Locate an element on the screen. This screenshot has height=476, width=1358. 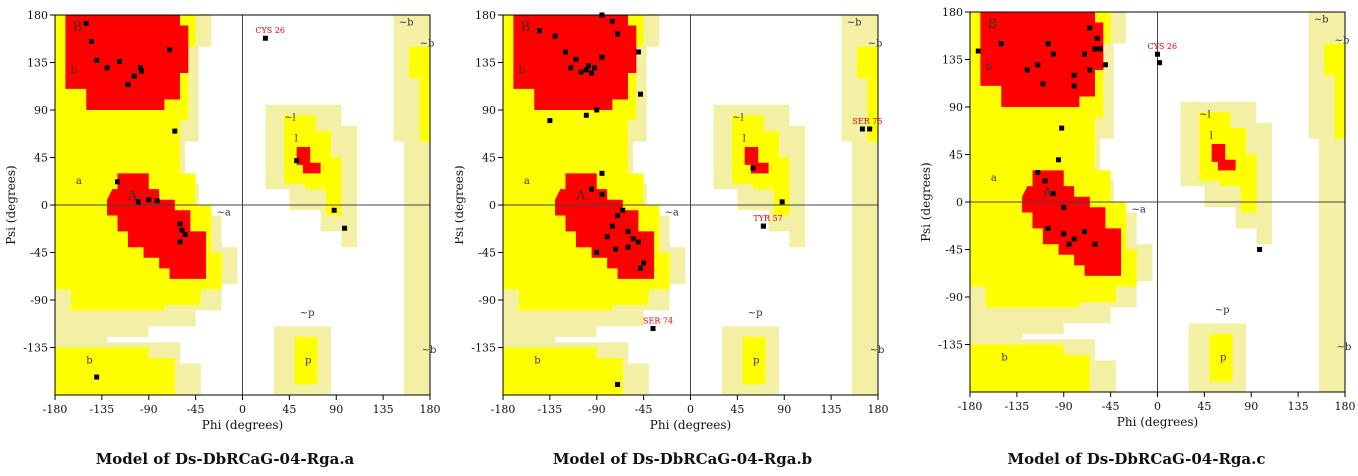
x-tick-label: 45 is located at coordinates (289, 409).